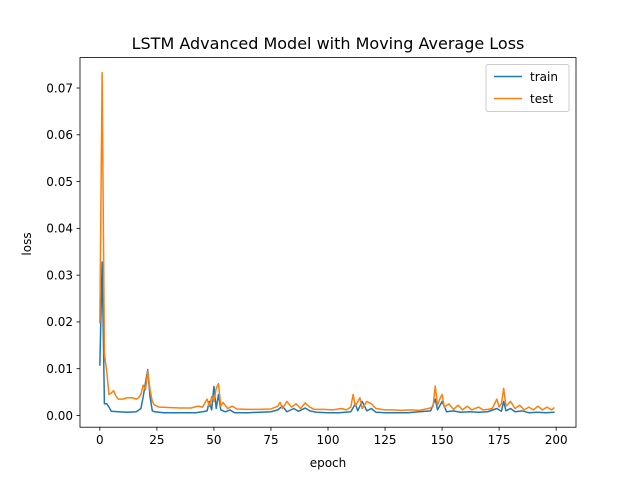 The width and height of the screenshot is (640, 480). Describe the element at coordinates (59, 135) in the screenshot. I see `y-tick-label: 0.06` at that location.